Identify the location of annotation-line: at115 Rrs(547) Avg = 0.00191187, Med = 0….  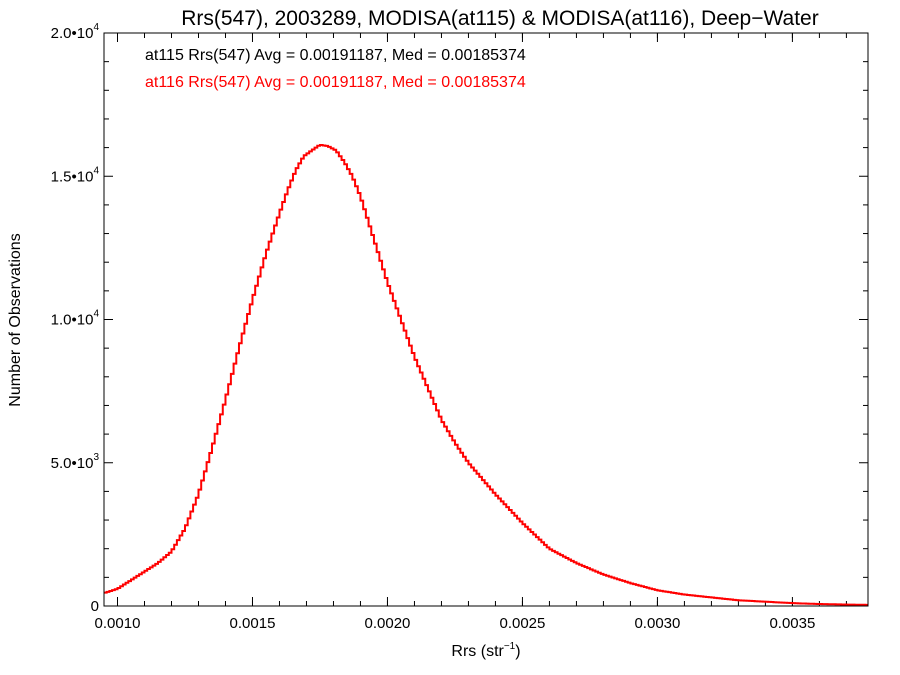
(335, 55).